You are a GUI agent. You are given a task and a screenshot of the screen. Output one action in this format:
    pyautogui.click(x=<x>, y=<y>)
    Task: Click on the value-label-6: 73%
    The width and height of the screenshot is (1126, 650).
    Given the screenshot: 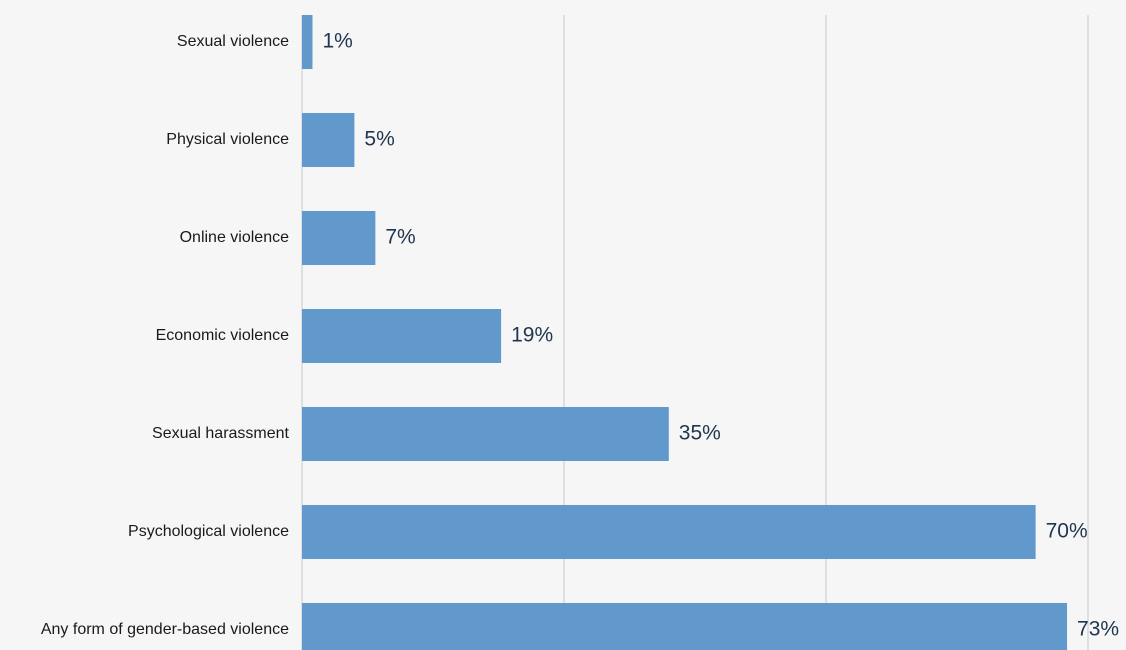 What is the action you would take?
    pyautogui.click(x=1098, y=629)
    